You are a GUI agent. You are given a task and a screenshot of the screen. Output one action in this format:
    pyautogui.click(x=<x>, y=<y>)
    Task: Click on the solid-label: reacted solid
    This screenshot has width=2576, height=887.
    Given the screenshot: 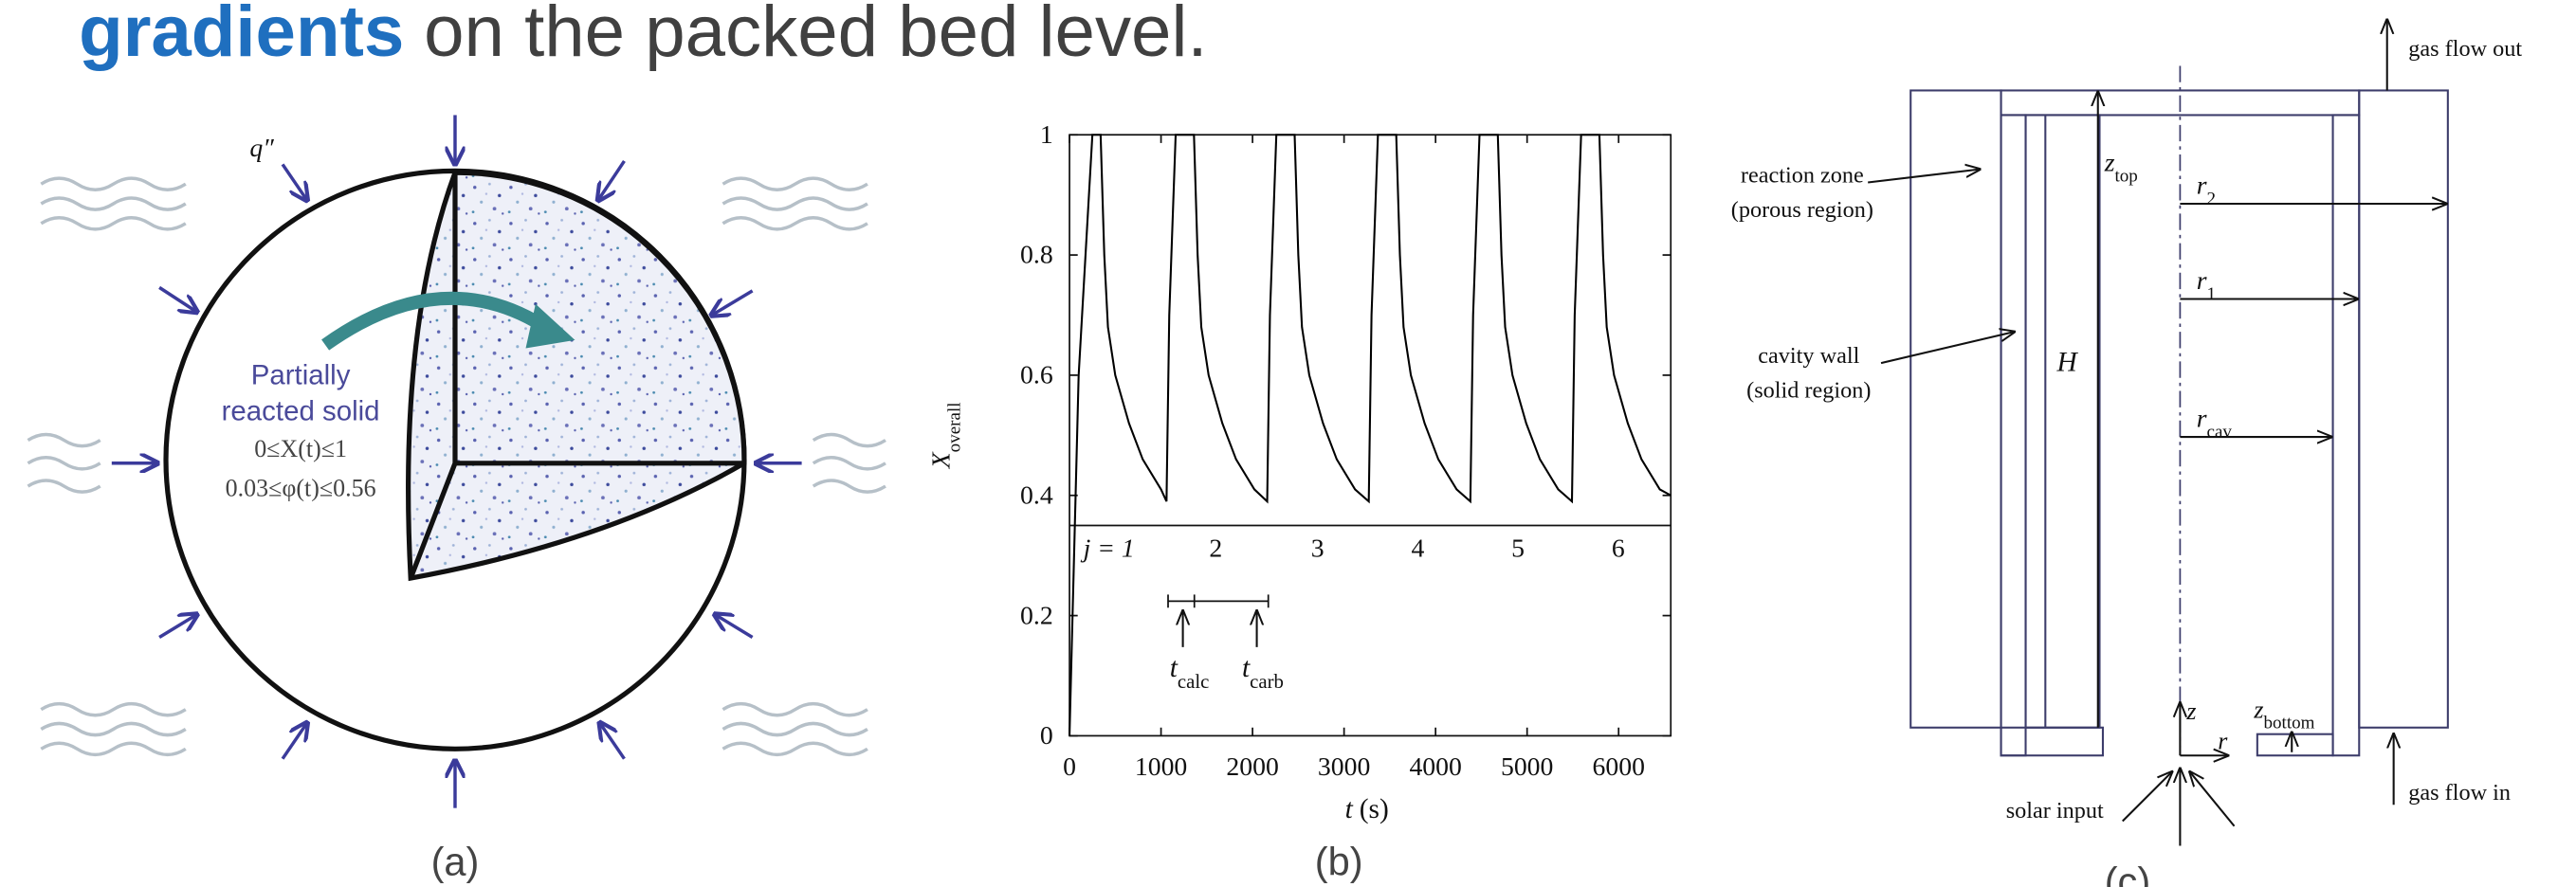 What is the action you would take?
    pyautogui.click(x=301, y=411)
    